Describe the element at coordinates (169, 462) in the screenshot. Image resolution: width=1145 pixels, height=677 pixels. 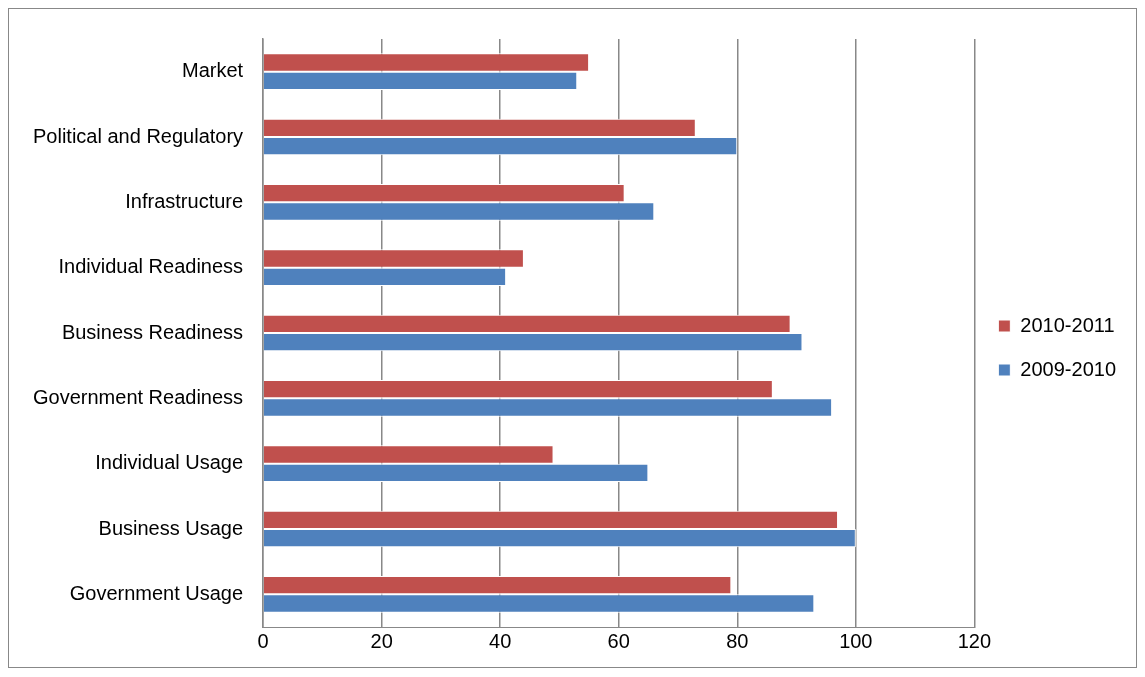
I see `y-tick-label: Individual Usage` at that location.